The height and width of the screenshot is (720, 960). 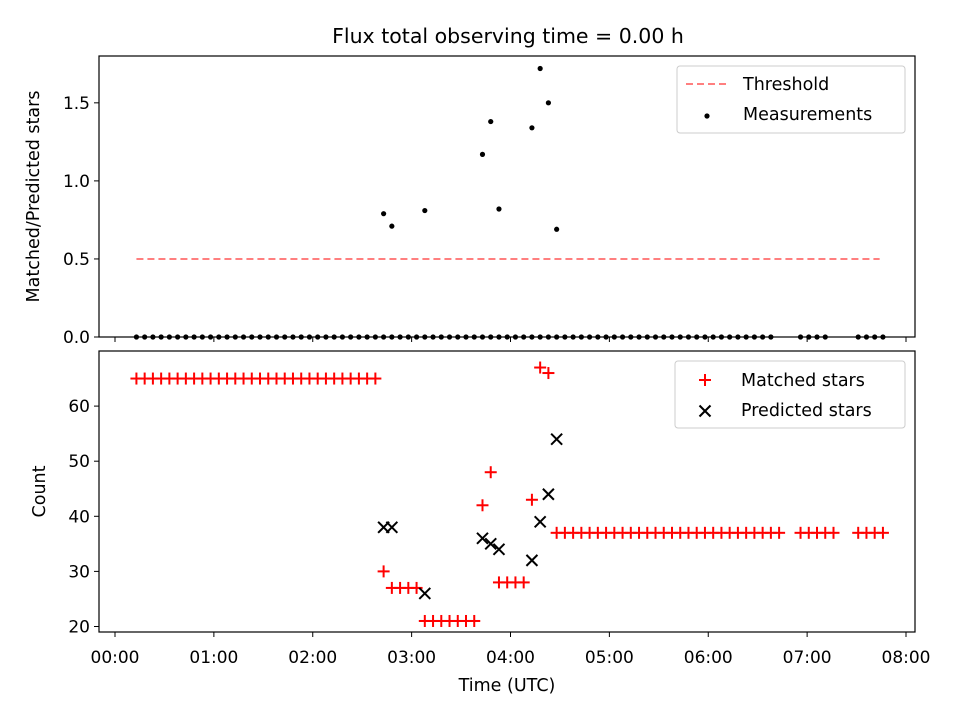 I want to click on bottom-legend: Matched stars Predicted stars, so click(x=790, y=394).